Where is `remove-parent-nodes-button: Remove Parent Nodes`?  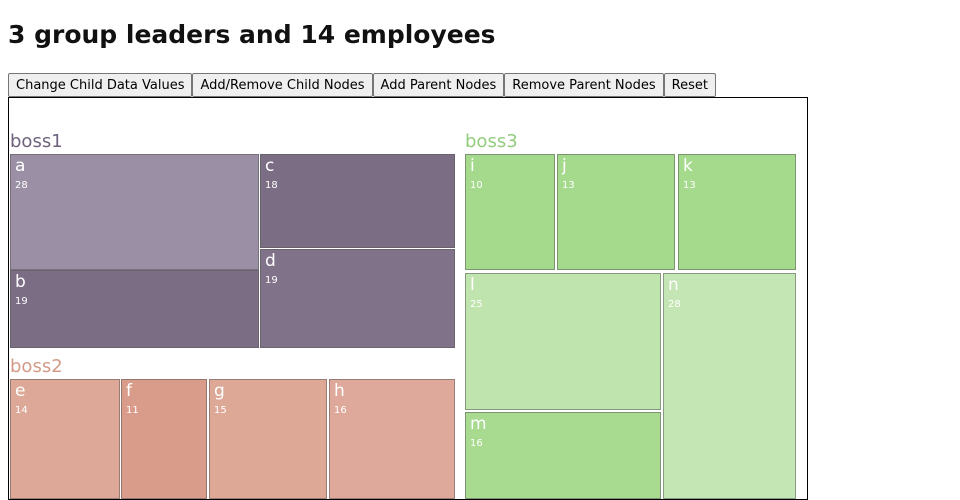 remove-parent-nodes-button: Remove Parent Nodes is located at coordinates (584, 85).